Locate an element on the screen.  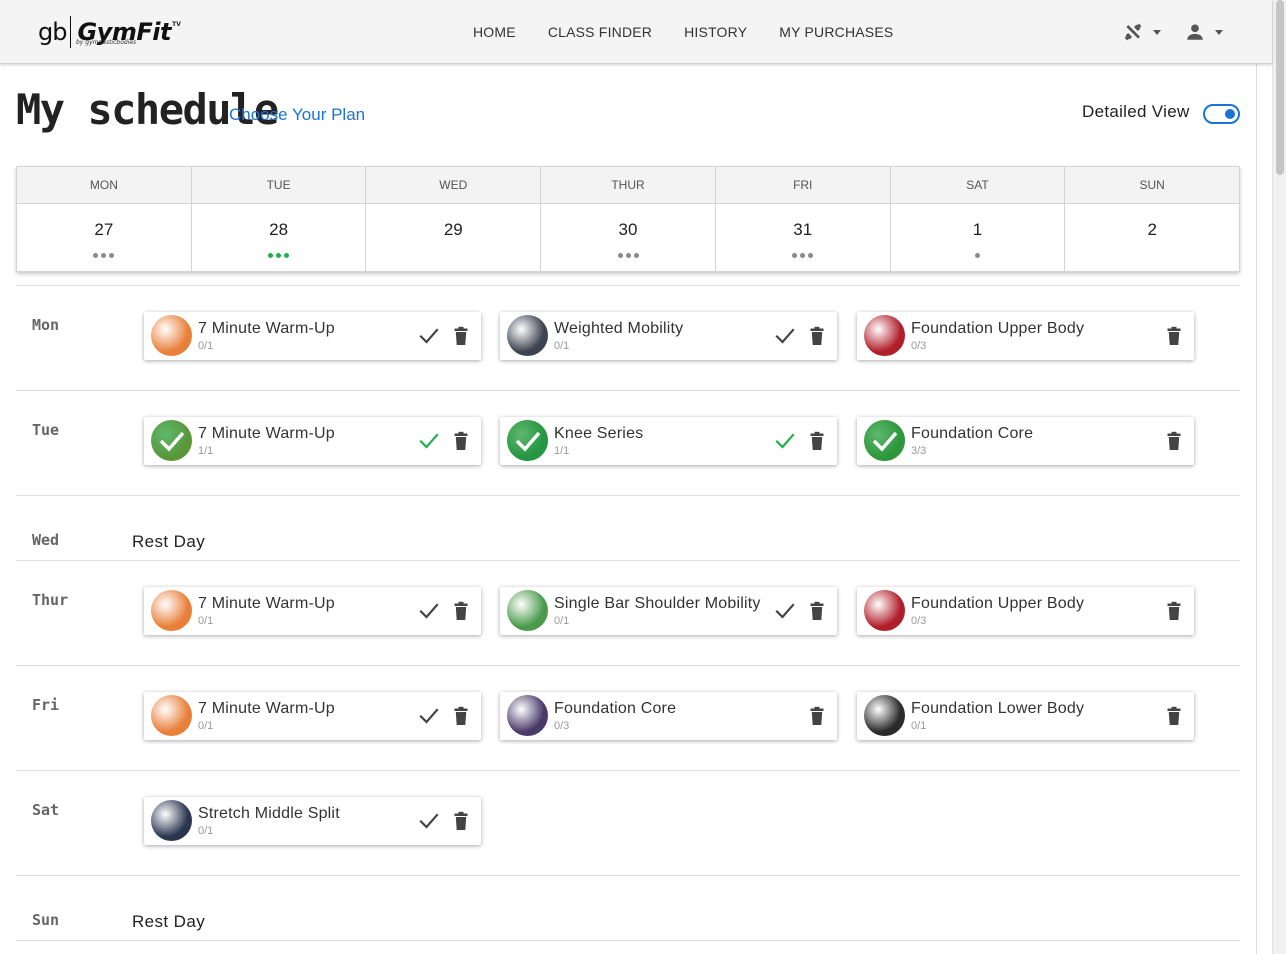
week-calendar: MON 27 TUE 28 WED 29 THUR 30 FRI 31 SAT 1 SUN 2 is located at coordinates (628, 219).